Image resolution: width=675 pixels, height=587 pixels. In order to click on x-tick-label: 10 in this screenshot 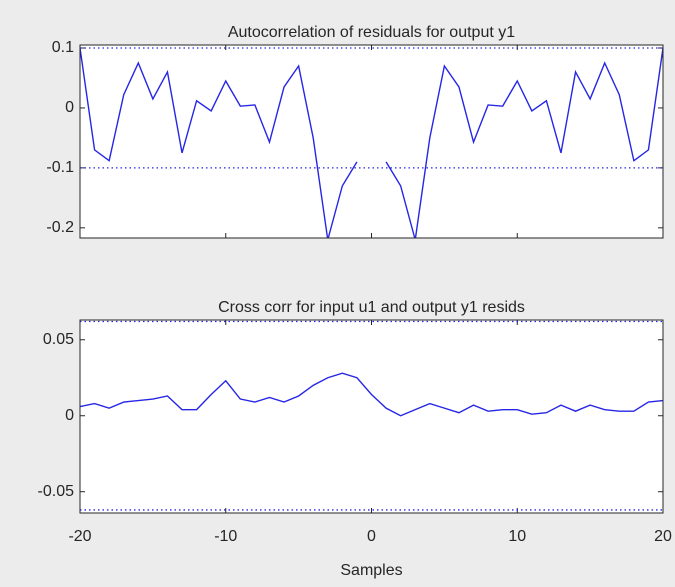, I will do `click(517, 536)`.